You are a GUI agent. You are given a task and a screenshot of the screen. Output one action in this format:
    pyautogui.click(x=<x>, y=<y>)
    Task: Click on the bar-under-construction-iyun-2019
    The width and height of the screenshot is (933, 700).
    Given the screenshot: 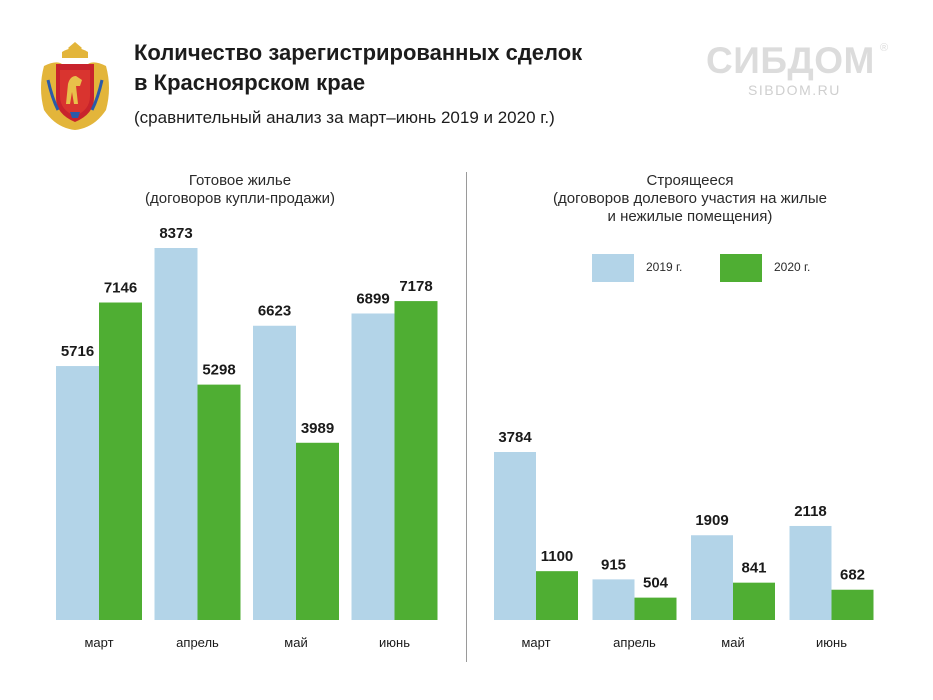 What is the action you would take?
    pyautogui.click(x=810, y=572)
    